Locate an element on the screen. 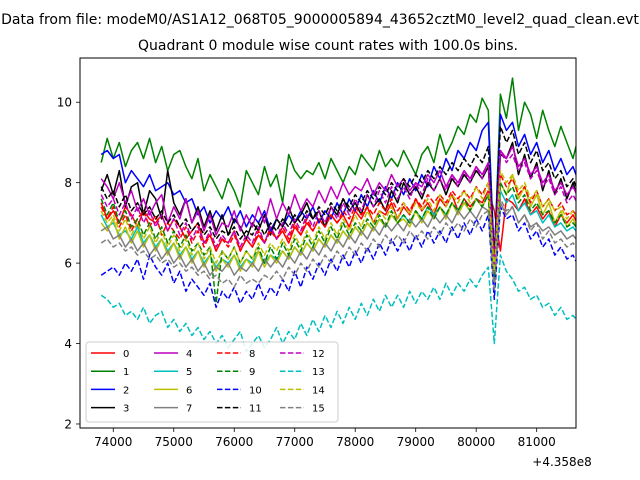 The width and height of the screenshot is (640, 480). x-tick-label: 79000 is located at coordinates (416, 442).